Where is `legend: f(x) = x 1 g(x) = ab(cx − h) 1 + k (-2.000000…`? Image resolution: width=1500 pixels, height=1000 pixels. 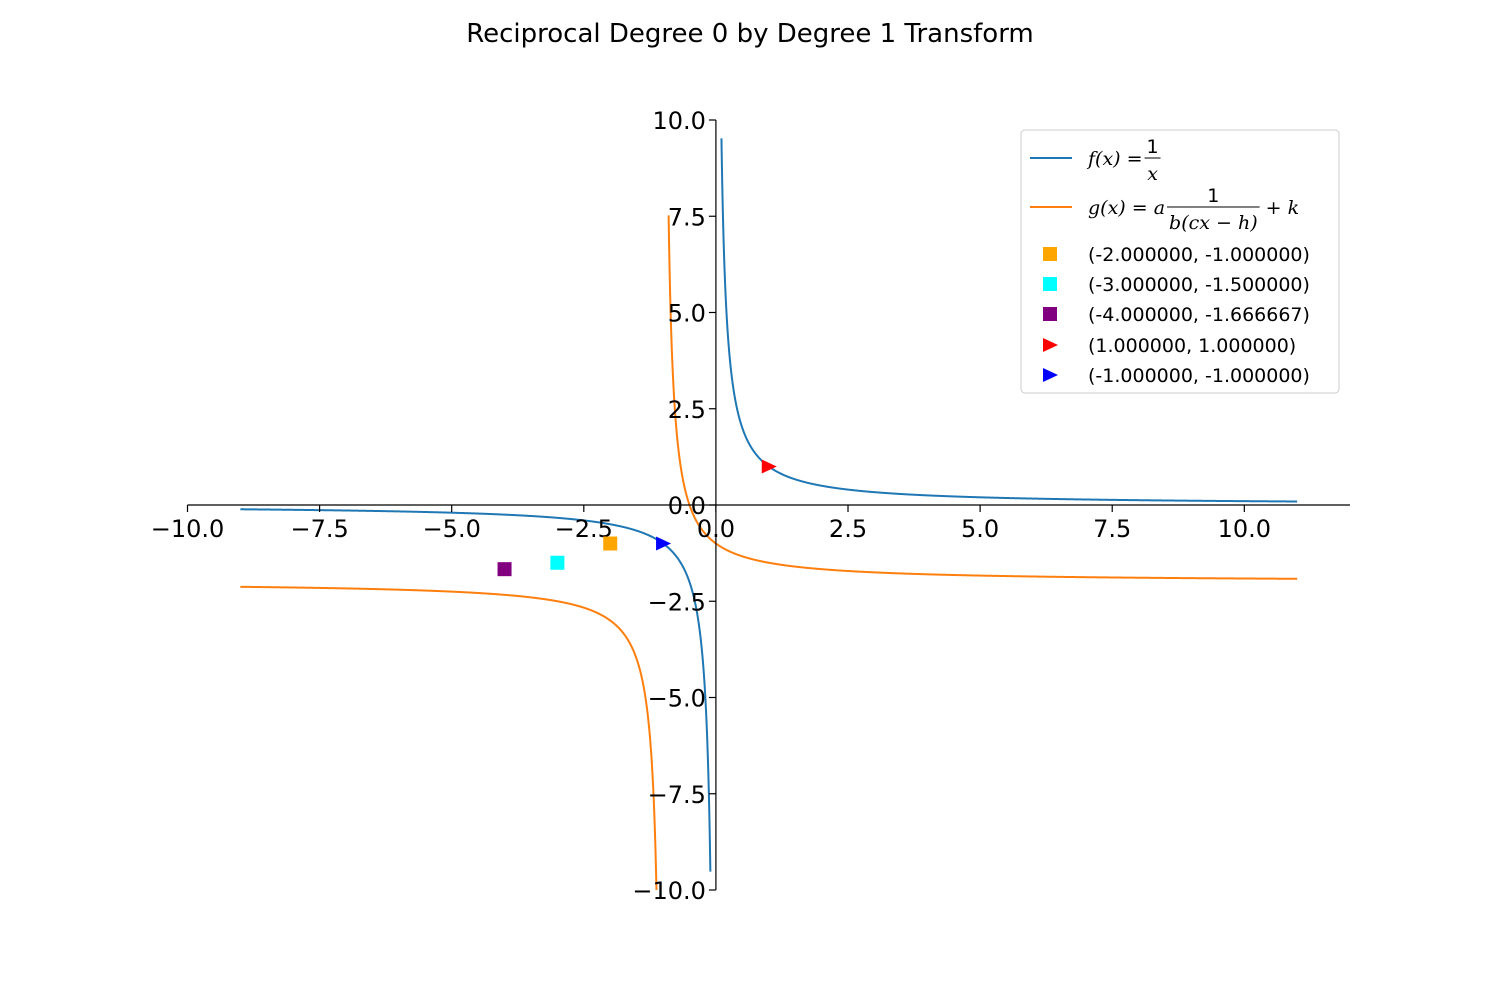 legend: f(x) = x 1 g(x) = ab(cx − h) 1 + k (-2.000000… is located at coordinates (1180, 261).